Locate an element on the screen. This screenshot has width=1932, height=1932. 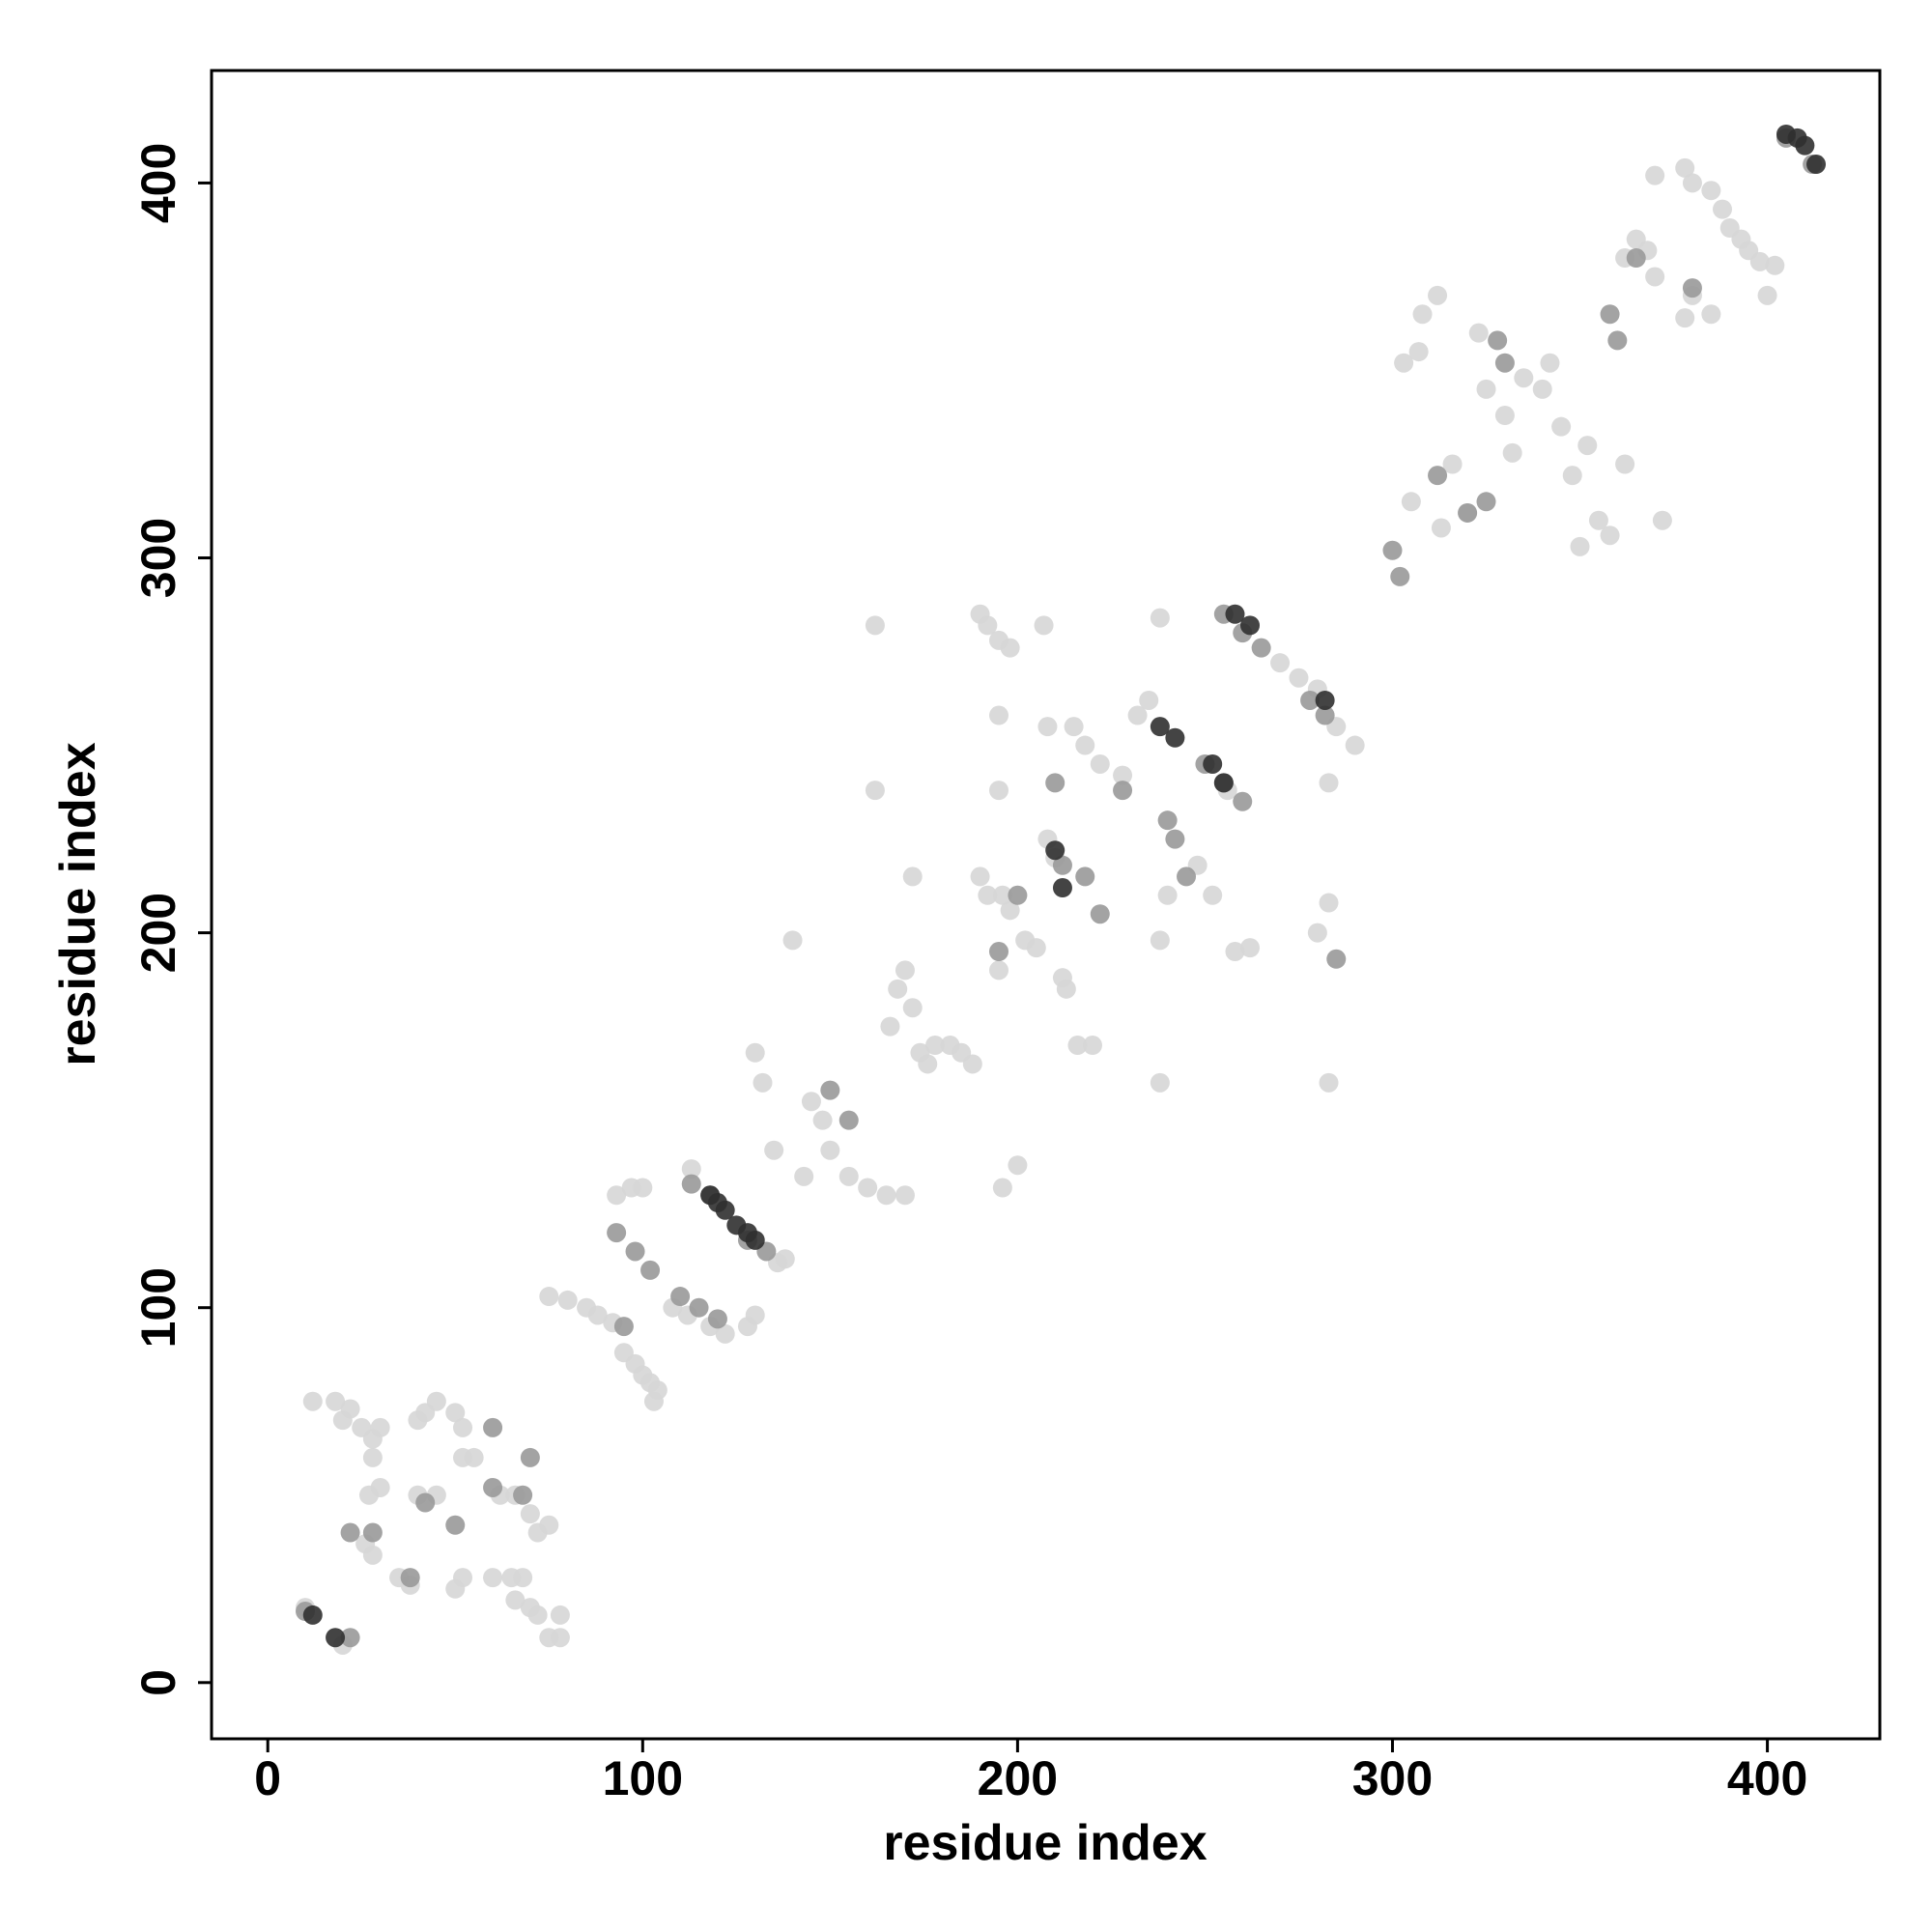
y-tick-label: 100 is located at coordinates (158, 1307).